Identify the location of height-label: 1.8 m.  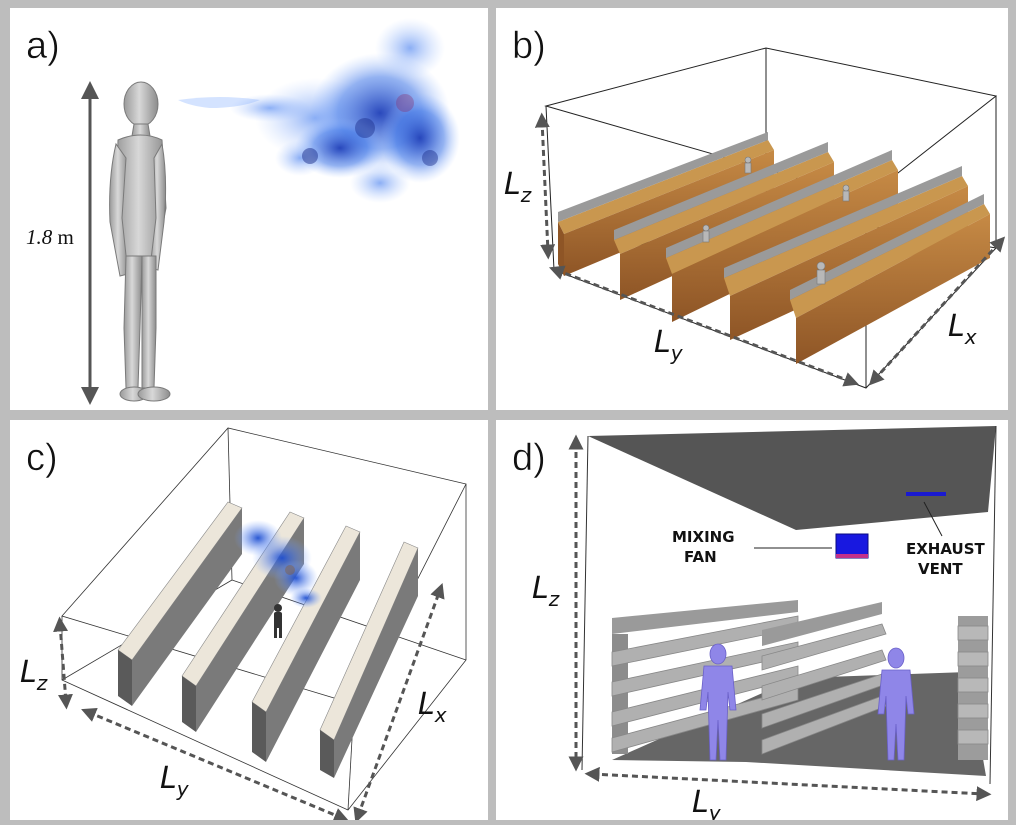
(50, 237).